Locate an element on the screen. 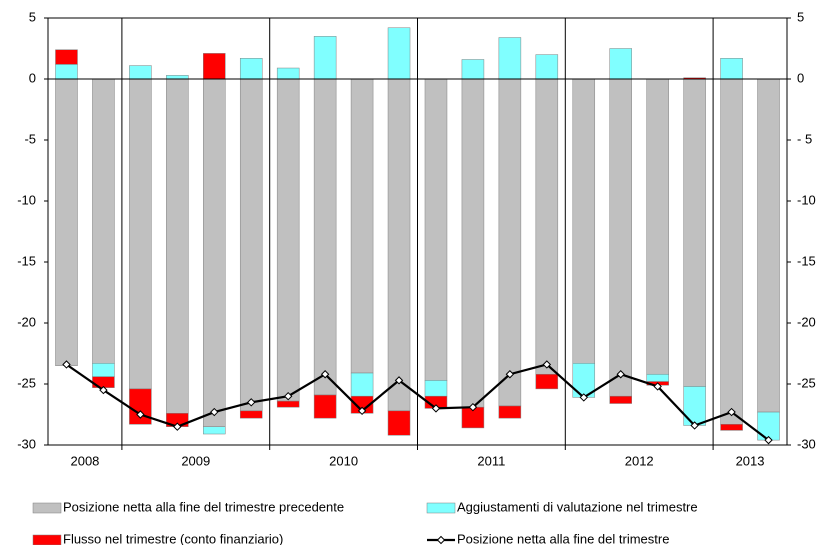 This screenshot has width=827, height=545. y2-tick-label: - 5 is located at coordinates (804, 138).